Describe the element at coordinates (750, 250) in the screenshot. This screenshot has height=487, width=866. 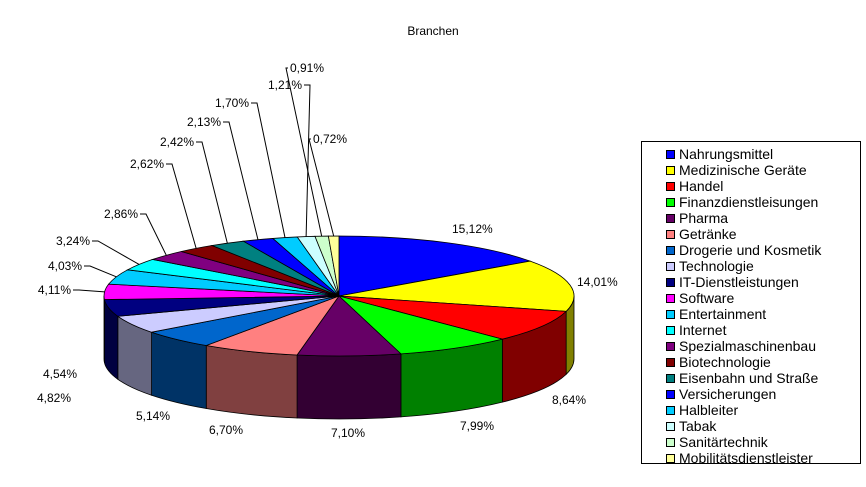
I see `legend-label: Drogerie und Kosmetik` at that location.